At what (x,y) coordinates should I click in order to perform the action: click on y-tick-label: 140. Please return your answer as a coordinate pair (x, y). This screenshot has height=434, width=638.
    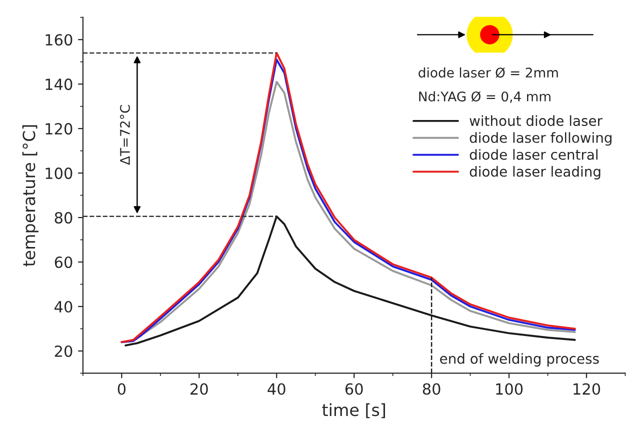
    Looking at the image, I should click on (59, 84).